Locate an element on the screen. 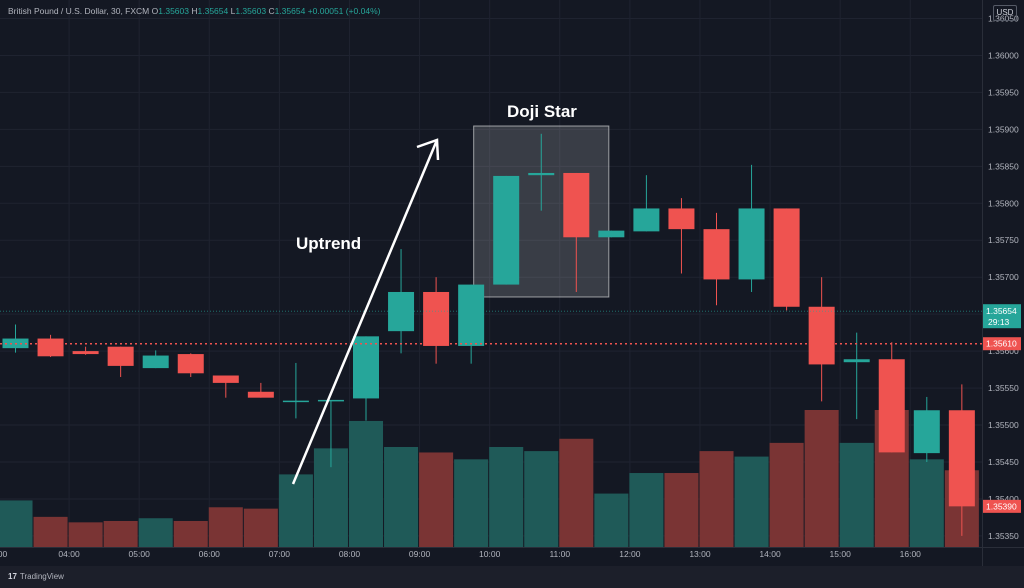 This screenshot has width=1024, height=588. x-tick-label: 14:00 is located at coordinates (770, 554).